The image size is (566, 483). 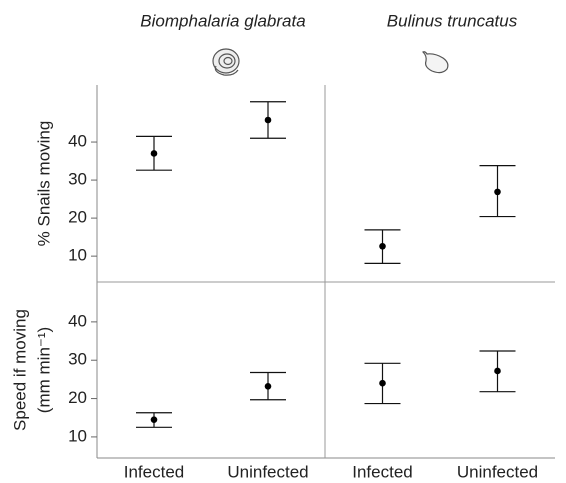 What do you see at coordinates (452, 20) in the screenshot?
I see `panel-title: Bulinus truncatus` at bounding box center [452, 20].